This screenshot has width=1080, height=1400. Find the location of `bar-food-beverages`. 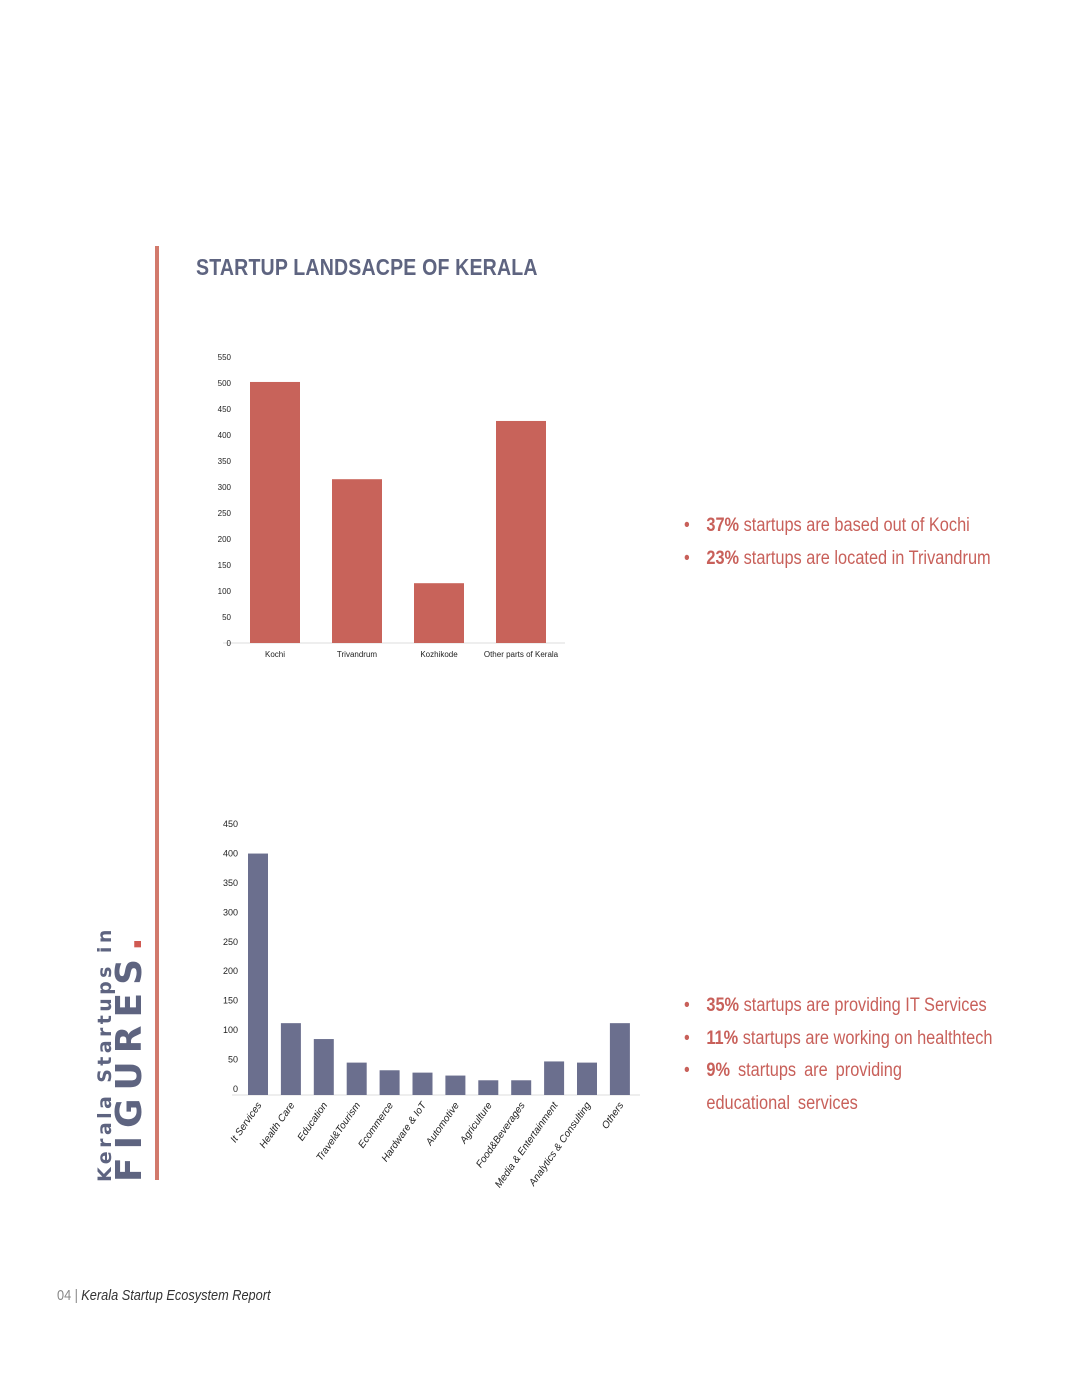

bar-food-beverages is located at coordinates (521, 1087).